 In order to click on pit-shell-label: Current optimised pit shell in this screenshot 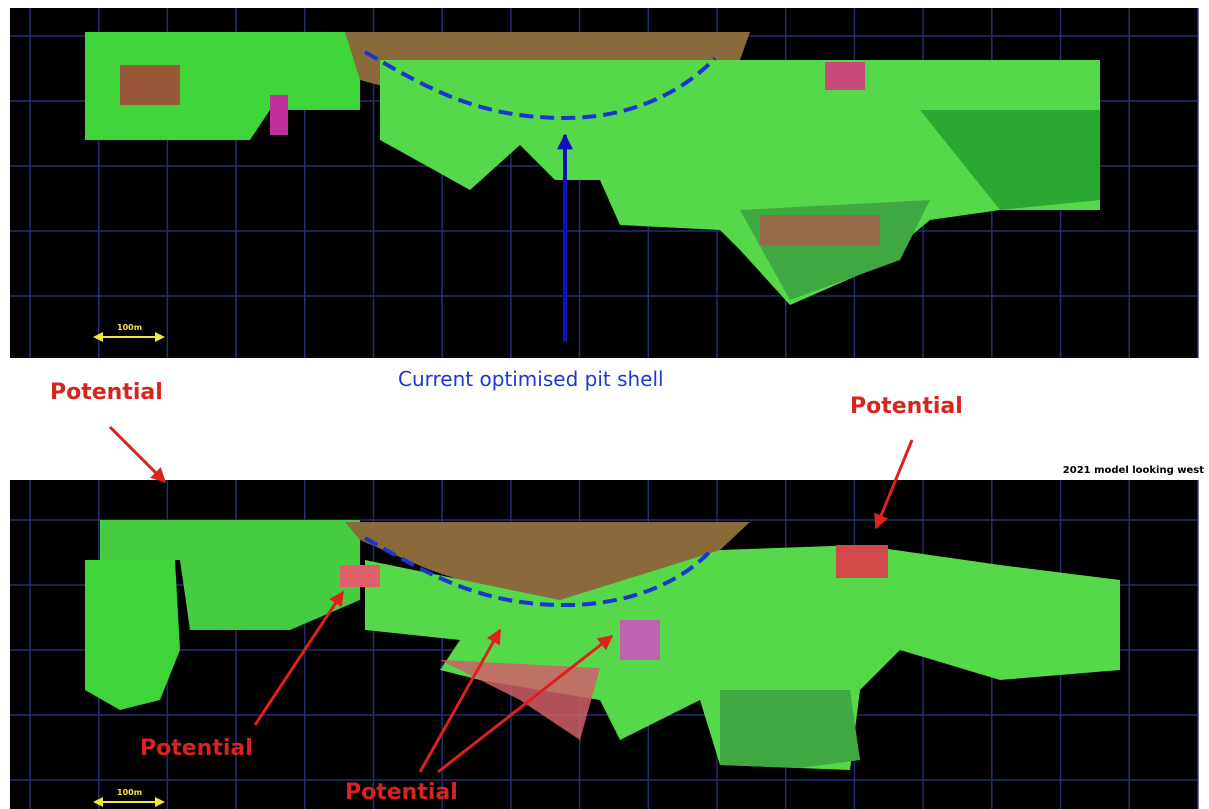, I will do `click(531, 379)`.